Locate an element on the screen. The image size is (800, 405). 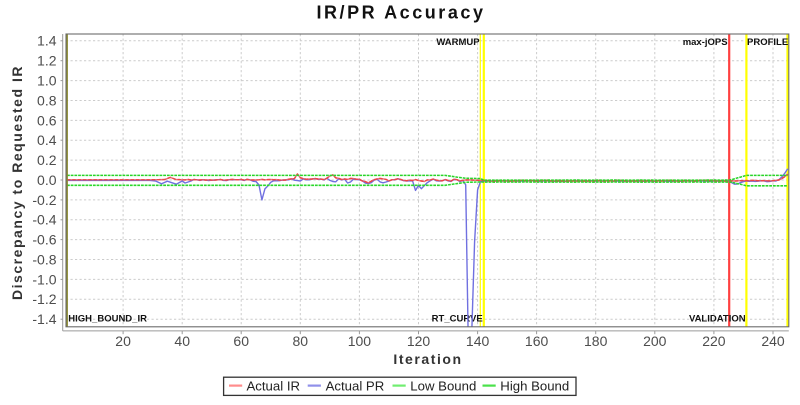
svg-text: High Bound is located at coordinates (534, 386).